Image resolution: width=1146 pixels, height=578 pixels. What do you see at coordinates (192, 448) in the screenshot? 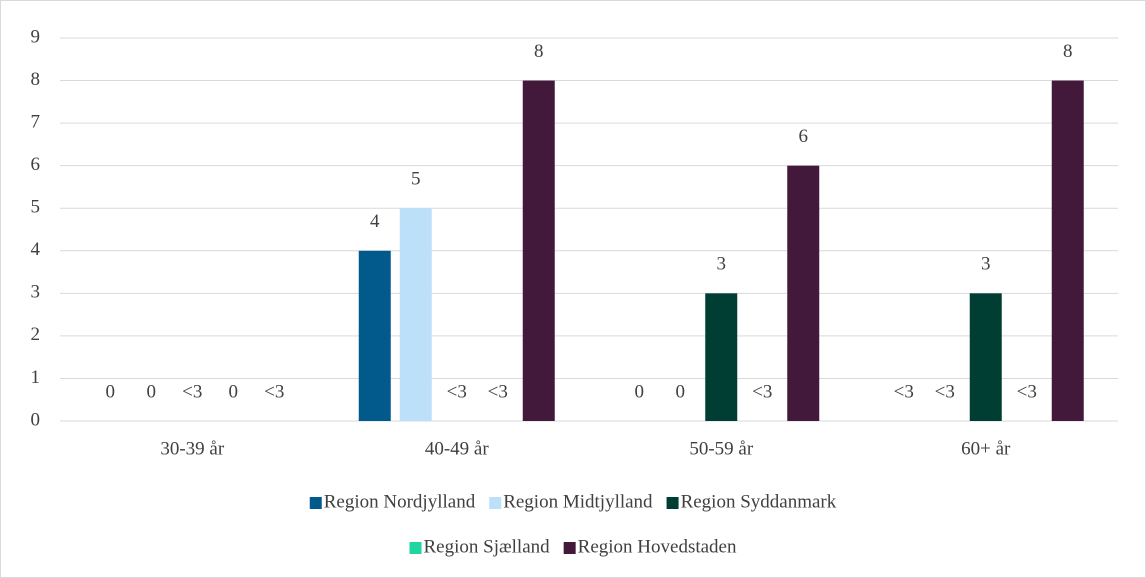
I see `x-tick-label: 30-39 år` at bounding box center [192, 448].